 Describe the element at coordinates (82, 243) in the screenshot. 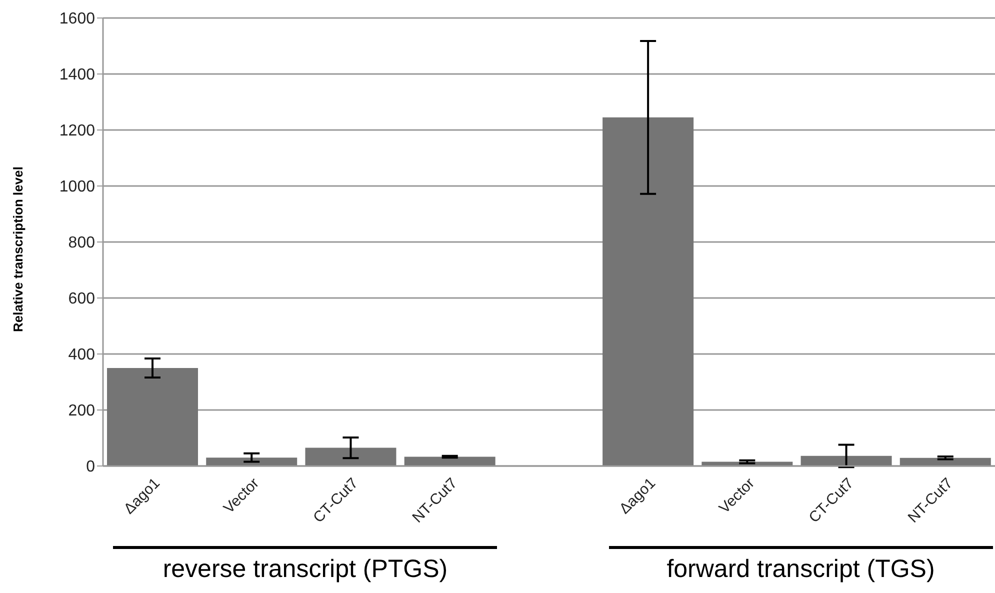

I see `y-tick-label: 800` at that location.